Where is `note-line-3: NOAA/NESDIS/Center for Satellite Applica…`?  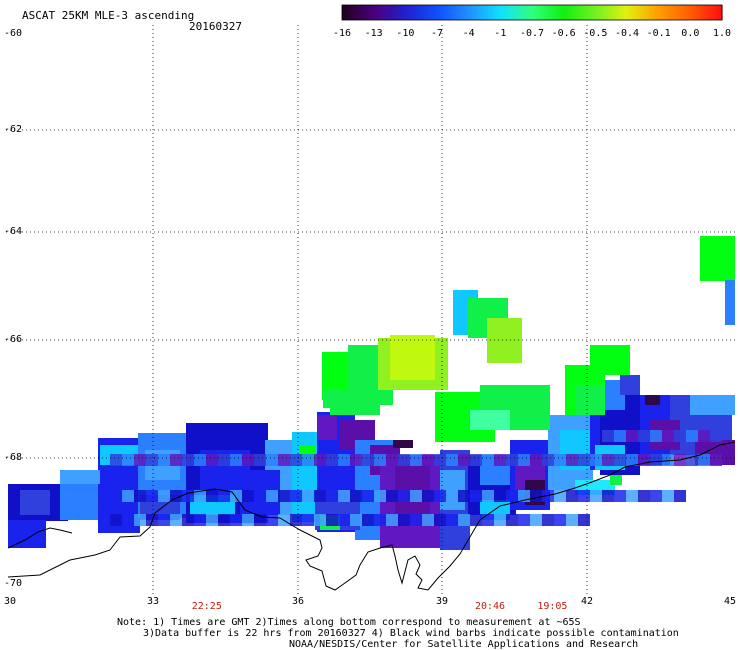
note-line-3: NOAA/NESDIS/Center for Satellite Applica… is located at coordinates (464, 644).